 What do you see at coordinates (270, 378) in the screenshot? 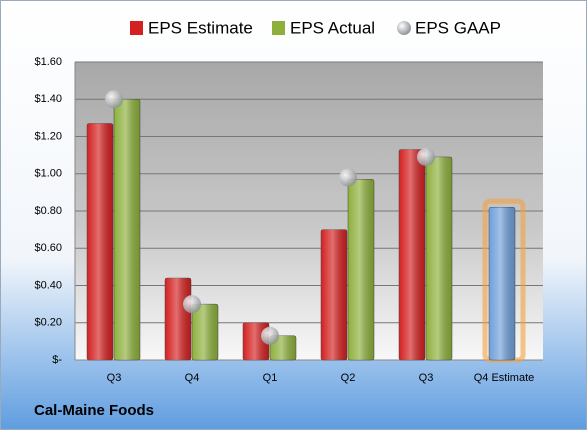
I see `x-tick-label: Q1` at bounding box center [270, 378].